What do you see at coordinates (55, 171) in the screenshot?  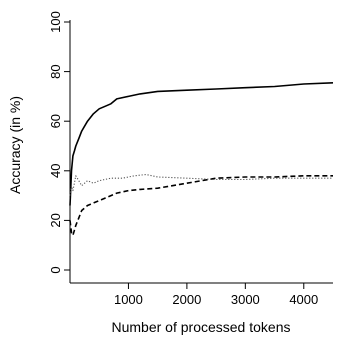 I see `y-tick-label: 40` at bounding box center [55, 171].